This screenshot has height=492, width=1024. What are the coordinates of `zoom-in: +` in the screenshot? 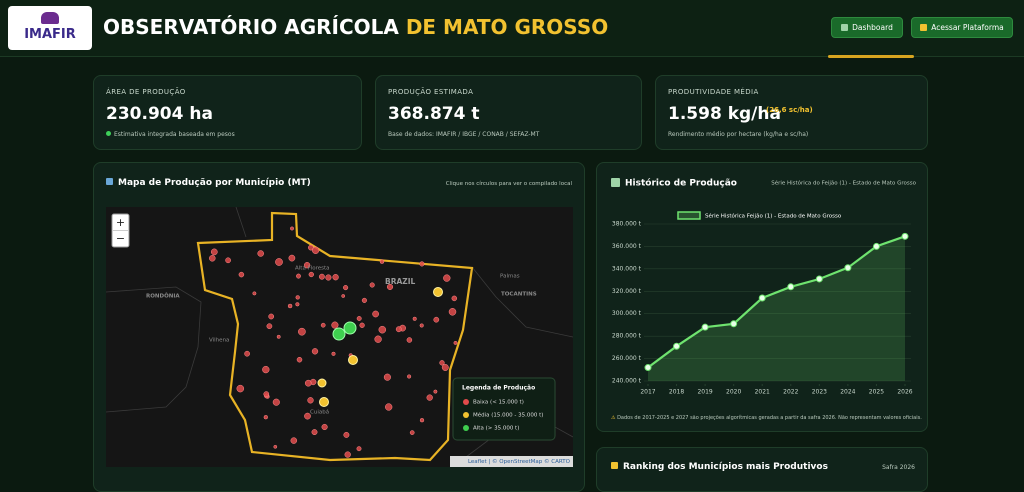 It's located at (120, 222).